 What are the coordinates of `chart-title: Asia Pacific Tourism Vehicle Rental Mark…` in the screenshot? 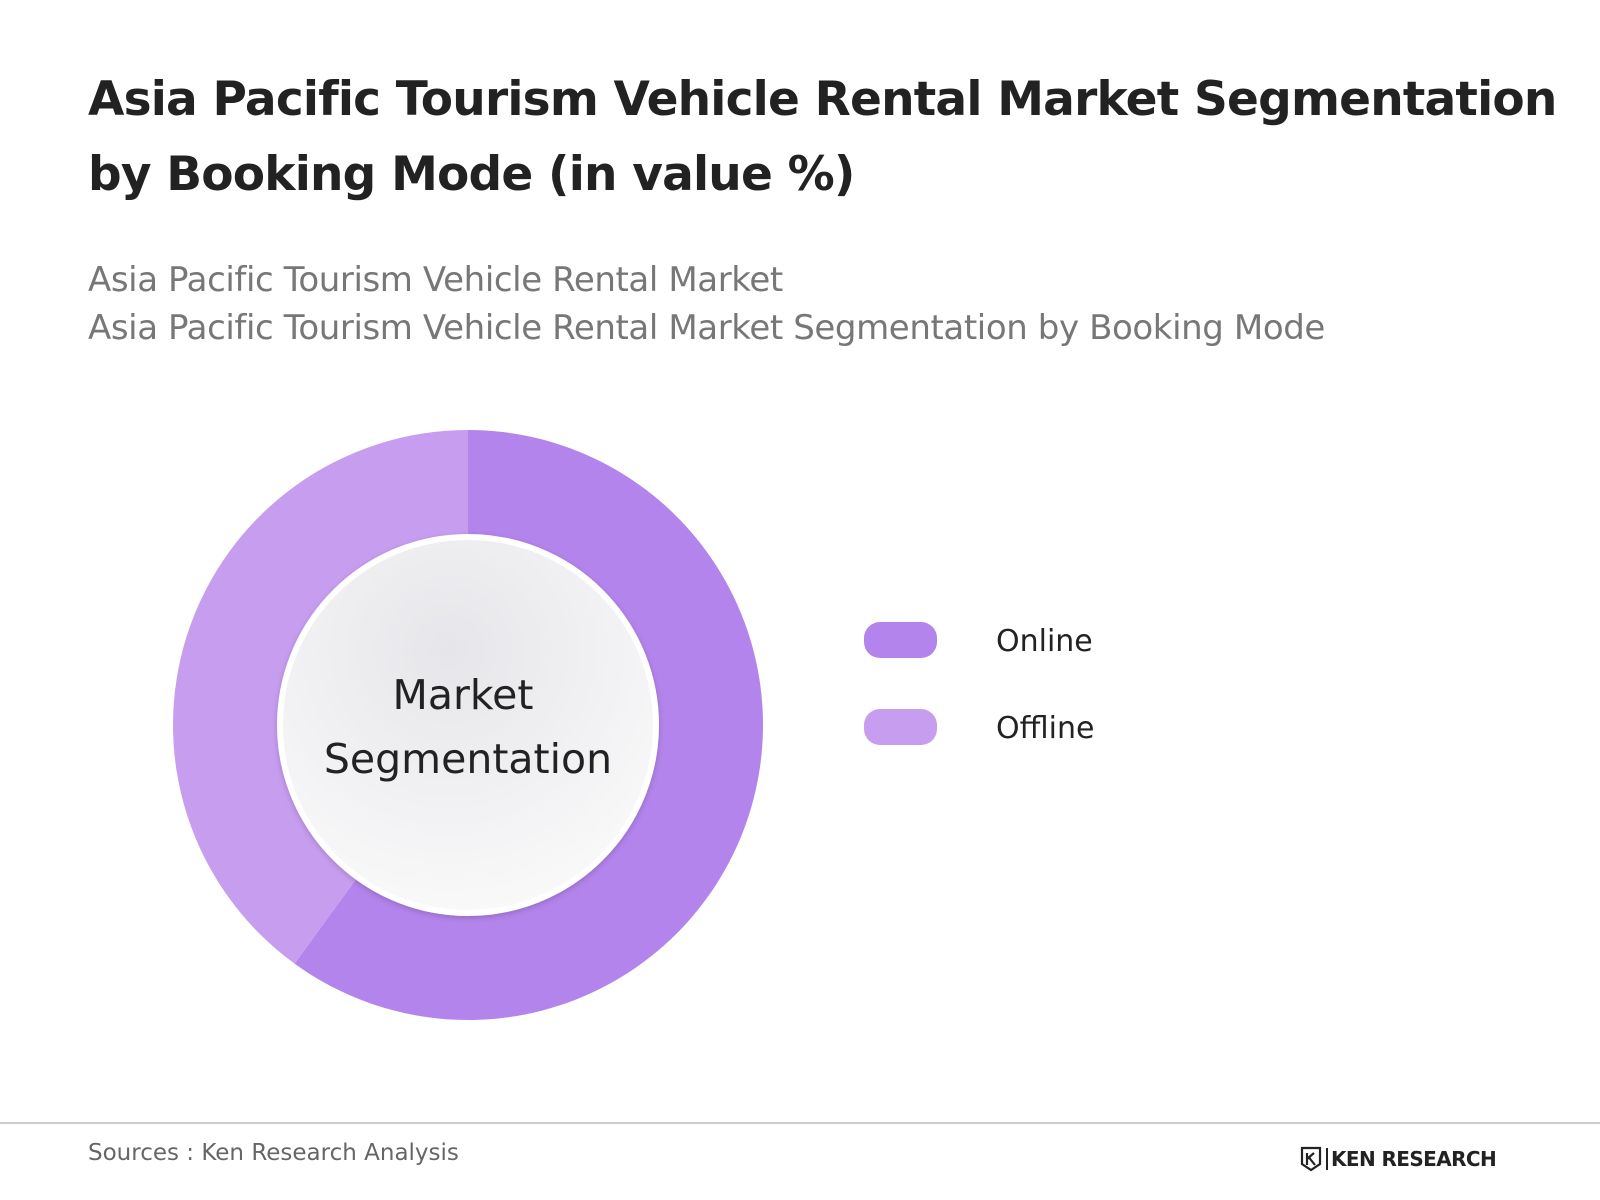 It's located at (822, 137).